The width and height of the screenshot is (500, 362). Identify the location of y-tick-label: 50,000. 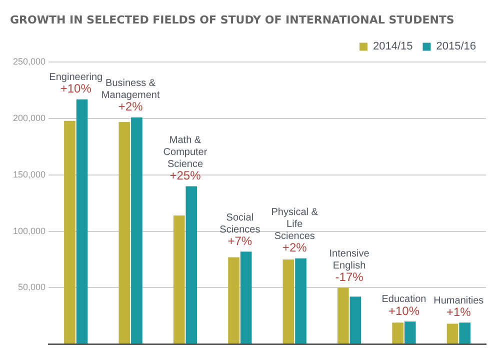
(32, 287).